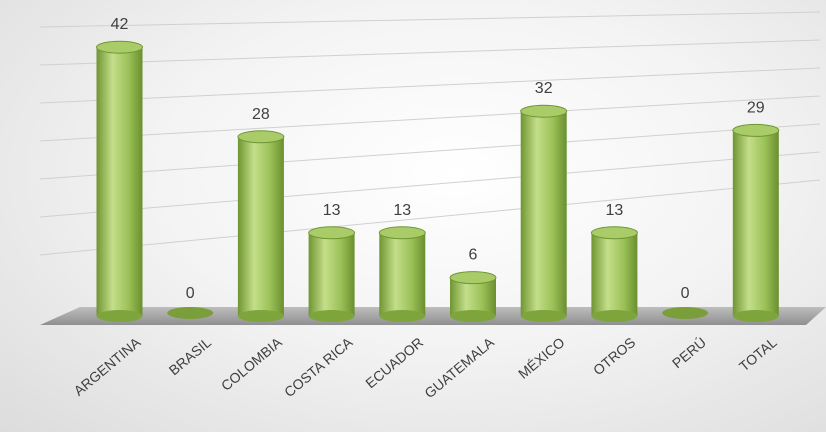  Describe the element at coordinates (433, 316) in the screenshot. I see `chart-floor` at that location.